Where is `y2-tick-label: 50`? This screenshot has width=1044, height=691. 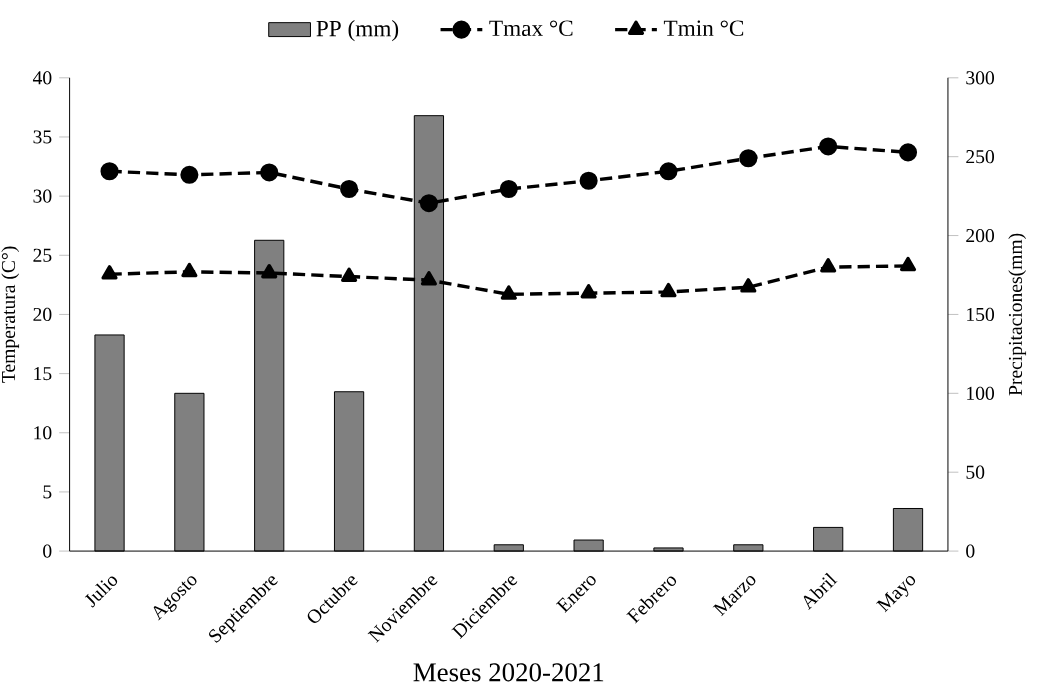
y2-tick-label: 50 is located at coordinates (975, 472).